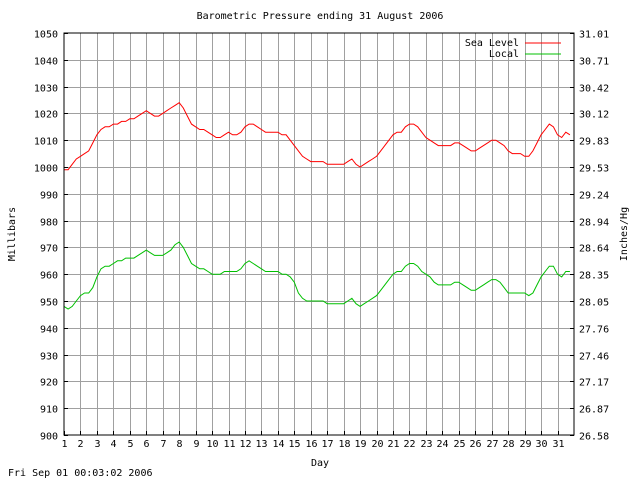 The height and width of the screenshot is (480, 640). What do you see at coordinates (49, 223) in the screenshot?
I see `y-tick-label-left: 980` at bounding box center [49, 223].